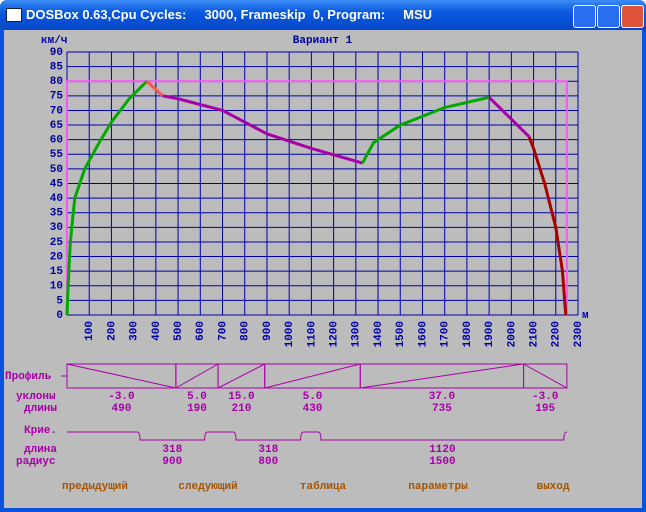  What do you see at coordinates (28, 376) in the screenshot?
I see `profile-label: Профиль` at bounding box center [28, 376].